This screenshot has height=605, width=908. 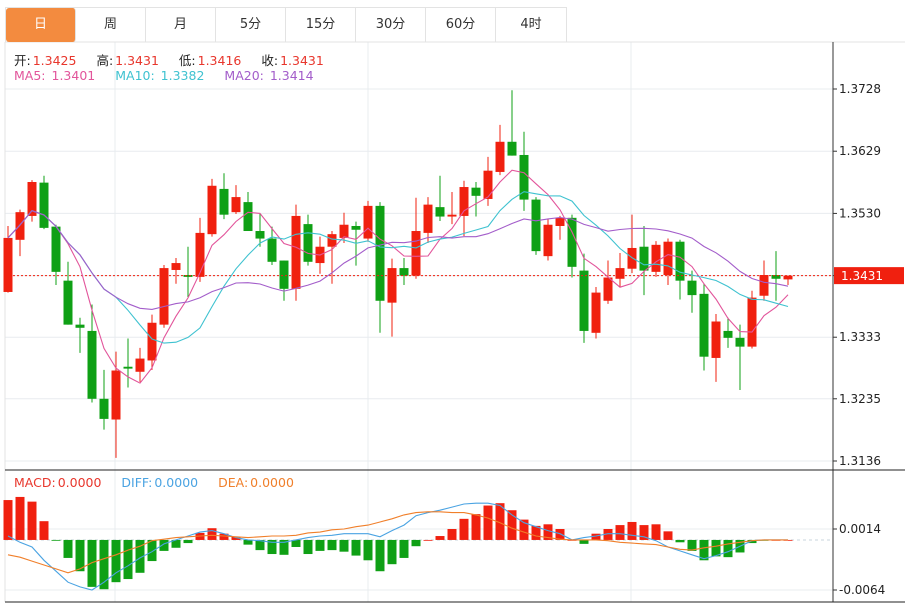 What do you see at coordinates (219, 60) in the screenshot?
I see `low-value: 1.3416` at bounding box center [219, 60].